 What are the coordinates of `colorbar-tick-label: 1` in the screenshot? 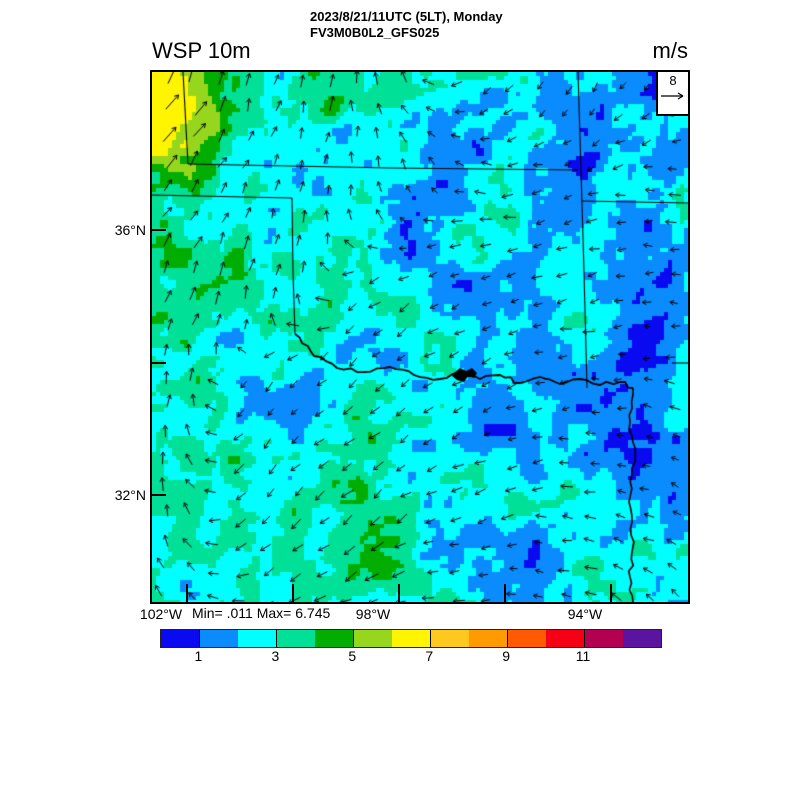 It's located at (198, 656).